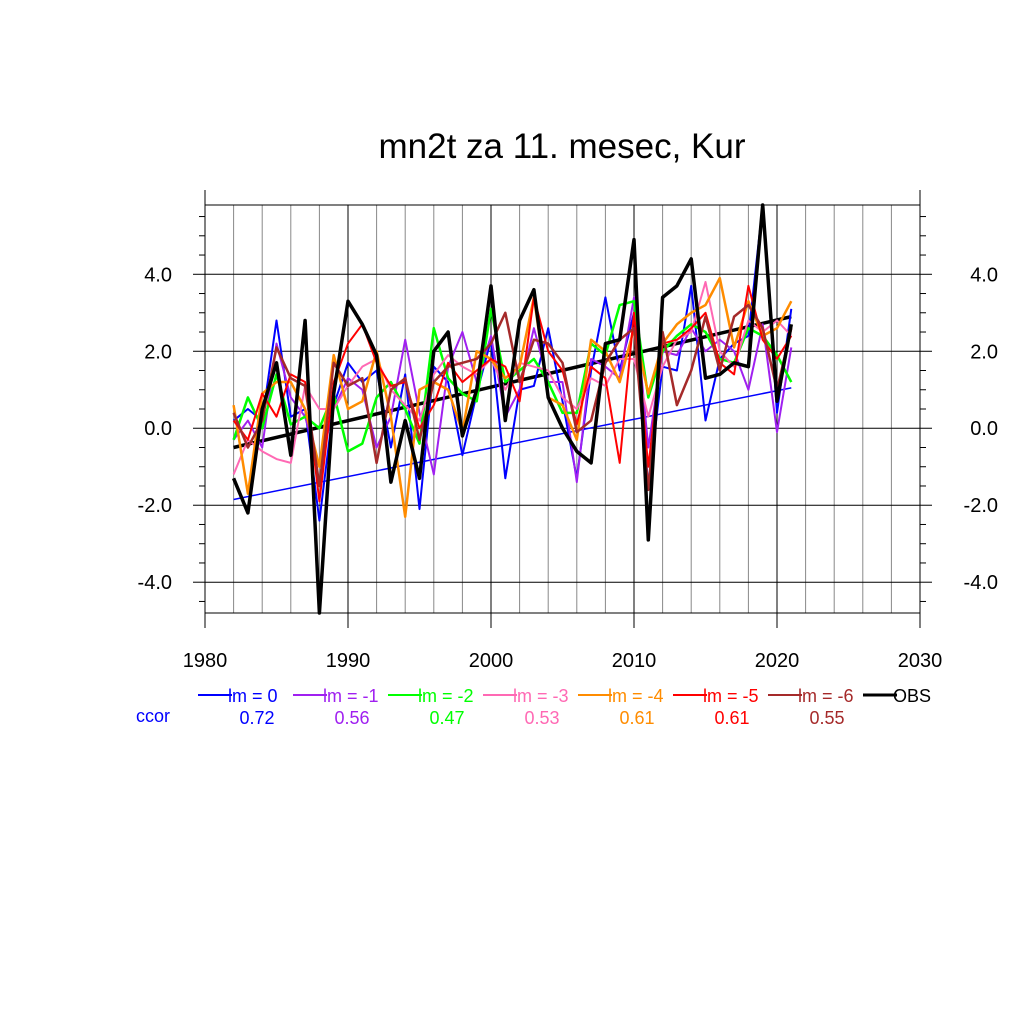 Image resolution: width=1024 pixels, height=1024 pixels. I want to click on y-tick-label-left: 4.0, so click(158, 275).